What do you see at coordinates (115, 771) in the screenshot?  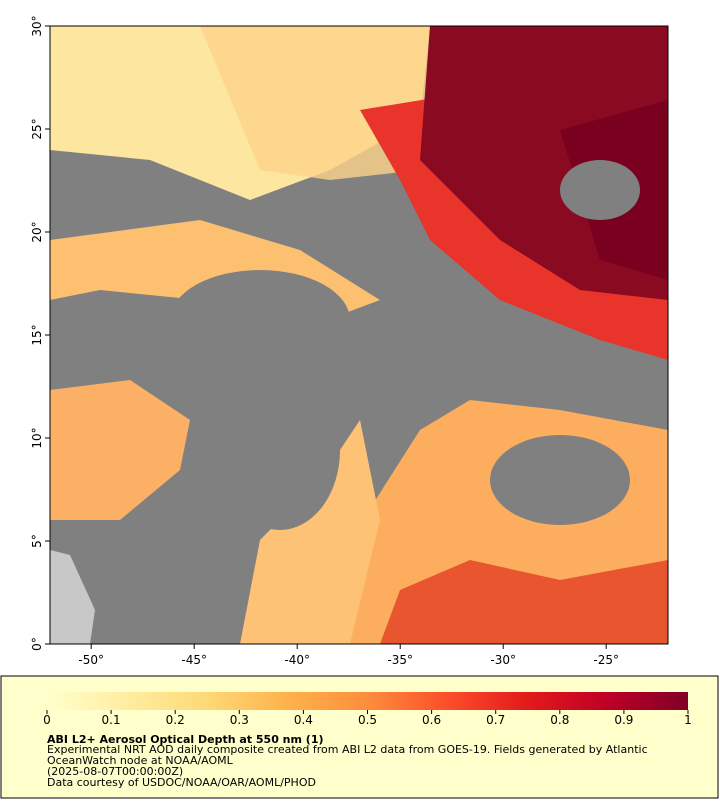 I see `caption-line: (2025-08-07T00:00:00Z)` at bounding box center [115, 771].